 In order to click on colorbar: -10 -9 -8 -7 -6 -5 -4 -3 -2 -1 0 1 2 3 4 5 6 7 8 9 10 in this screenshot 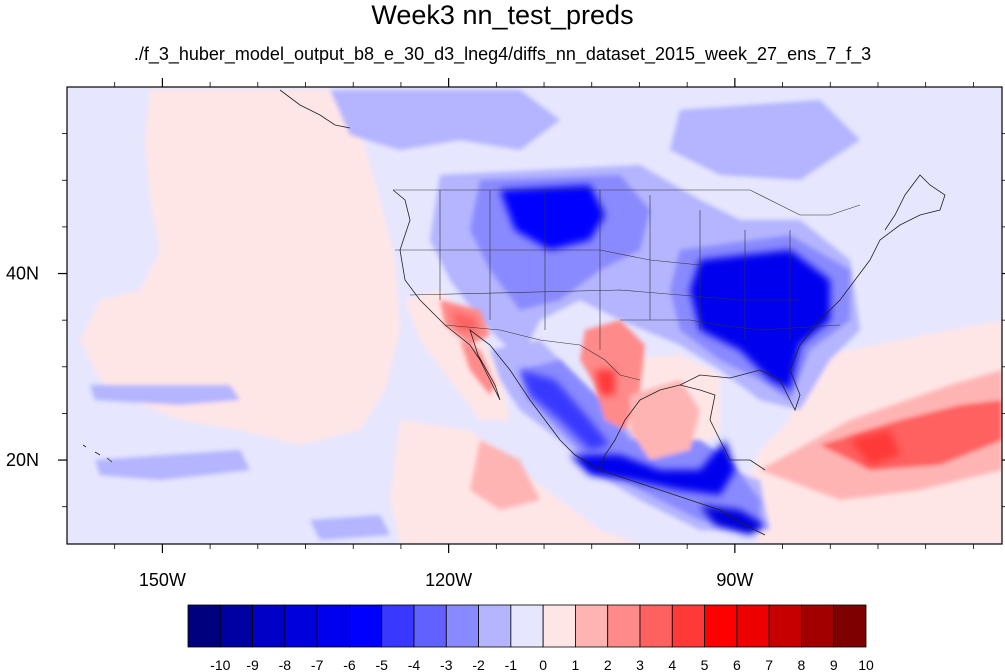, I will do `click(530, 638)`.